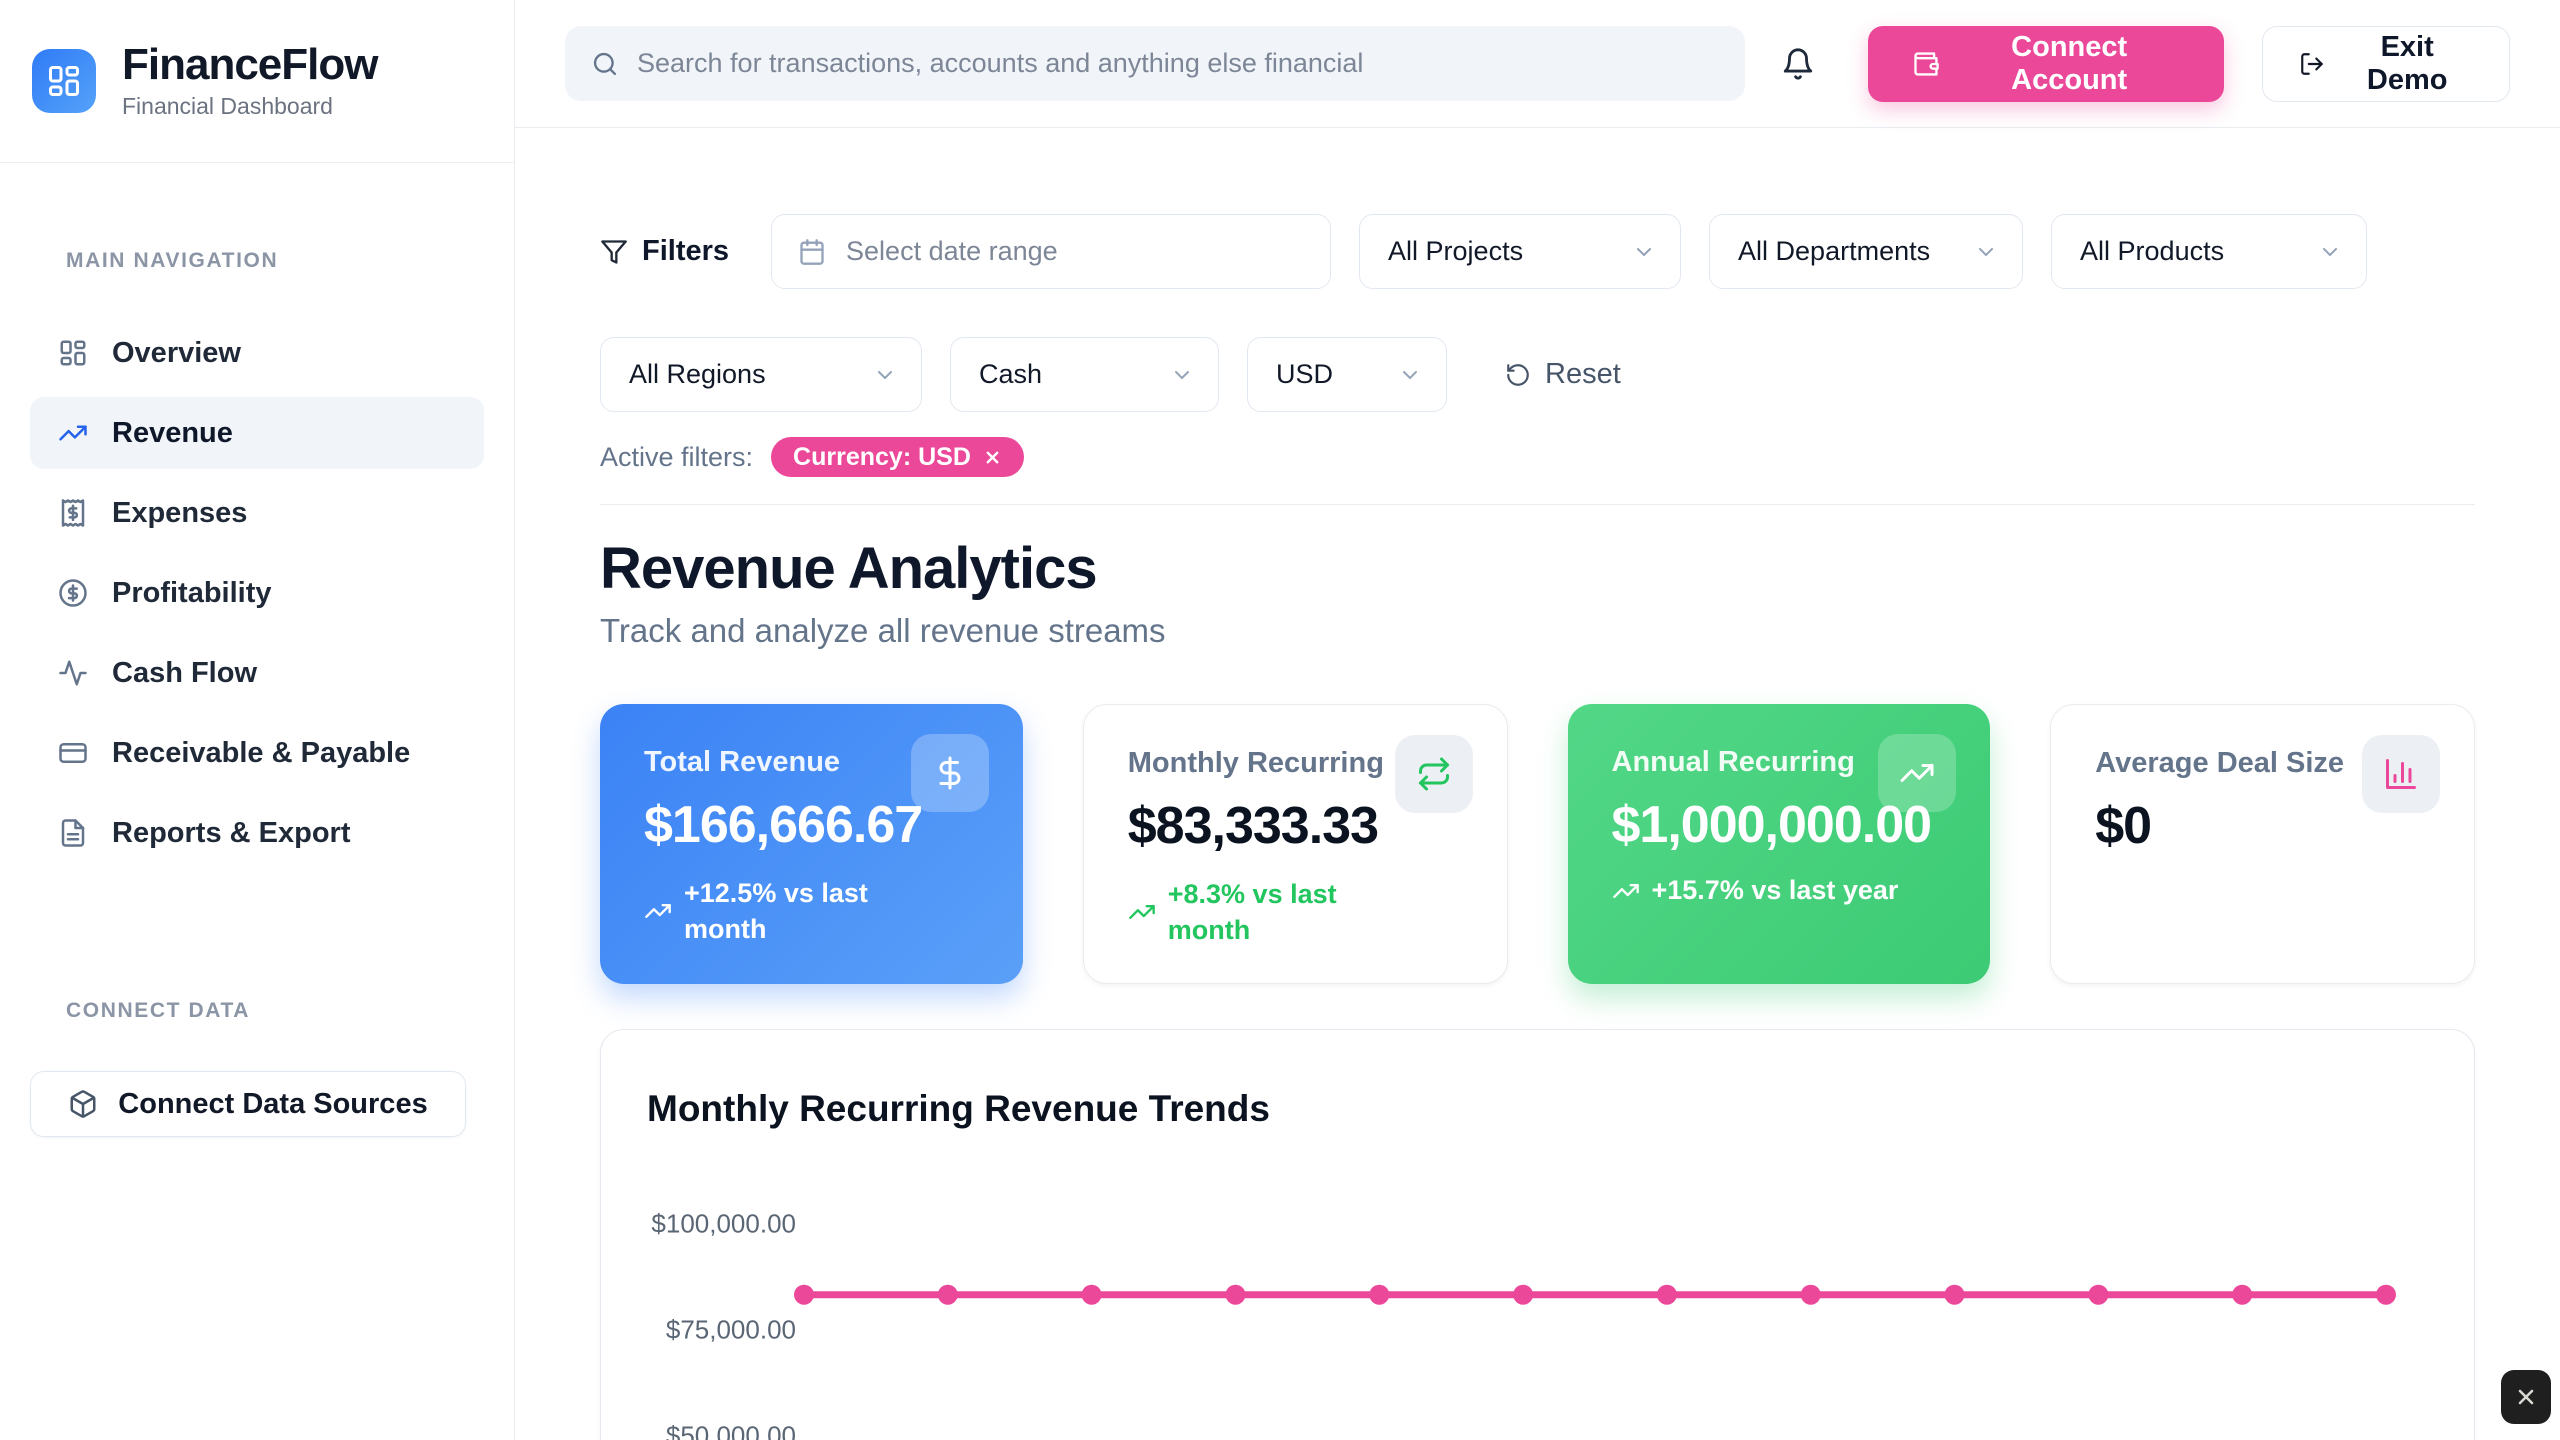  What do you see at coordinates (723, 1223) in the screenshot?
I see `y-axis-tick-label: $100,000.00` at bounding box center [723, 1223].